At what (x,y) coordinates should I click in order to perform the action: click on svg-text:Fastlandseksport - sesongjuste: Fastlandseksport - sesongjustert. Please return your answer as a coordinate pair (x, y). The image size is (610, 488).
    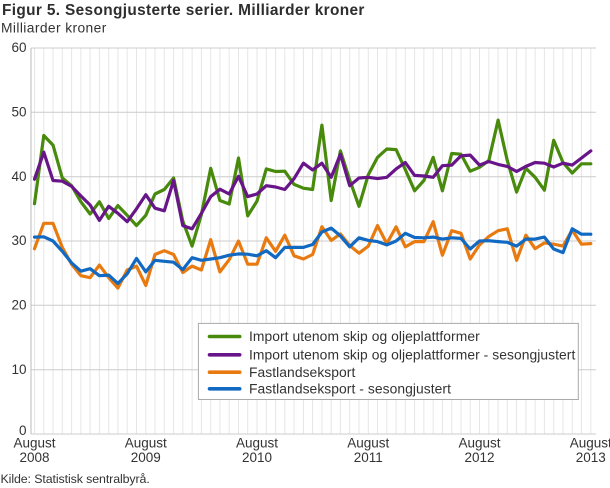
    Looking at the image, I should click on (350, 388).